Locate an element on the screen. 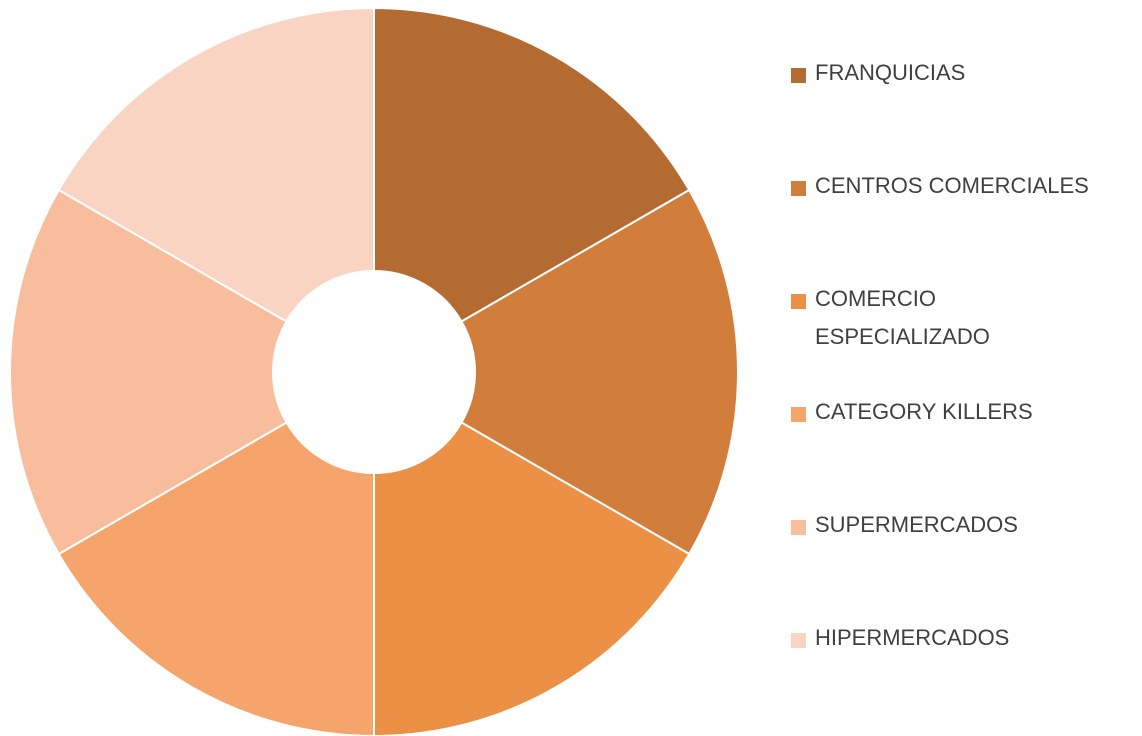 The height and width of the screenshot is (736, 1142). legend-label: COMERCIO ESPECIALIZADO is located at coordinates (902, 317).